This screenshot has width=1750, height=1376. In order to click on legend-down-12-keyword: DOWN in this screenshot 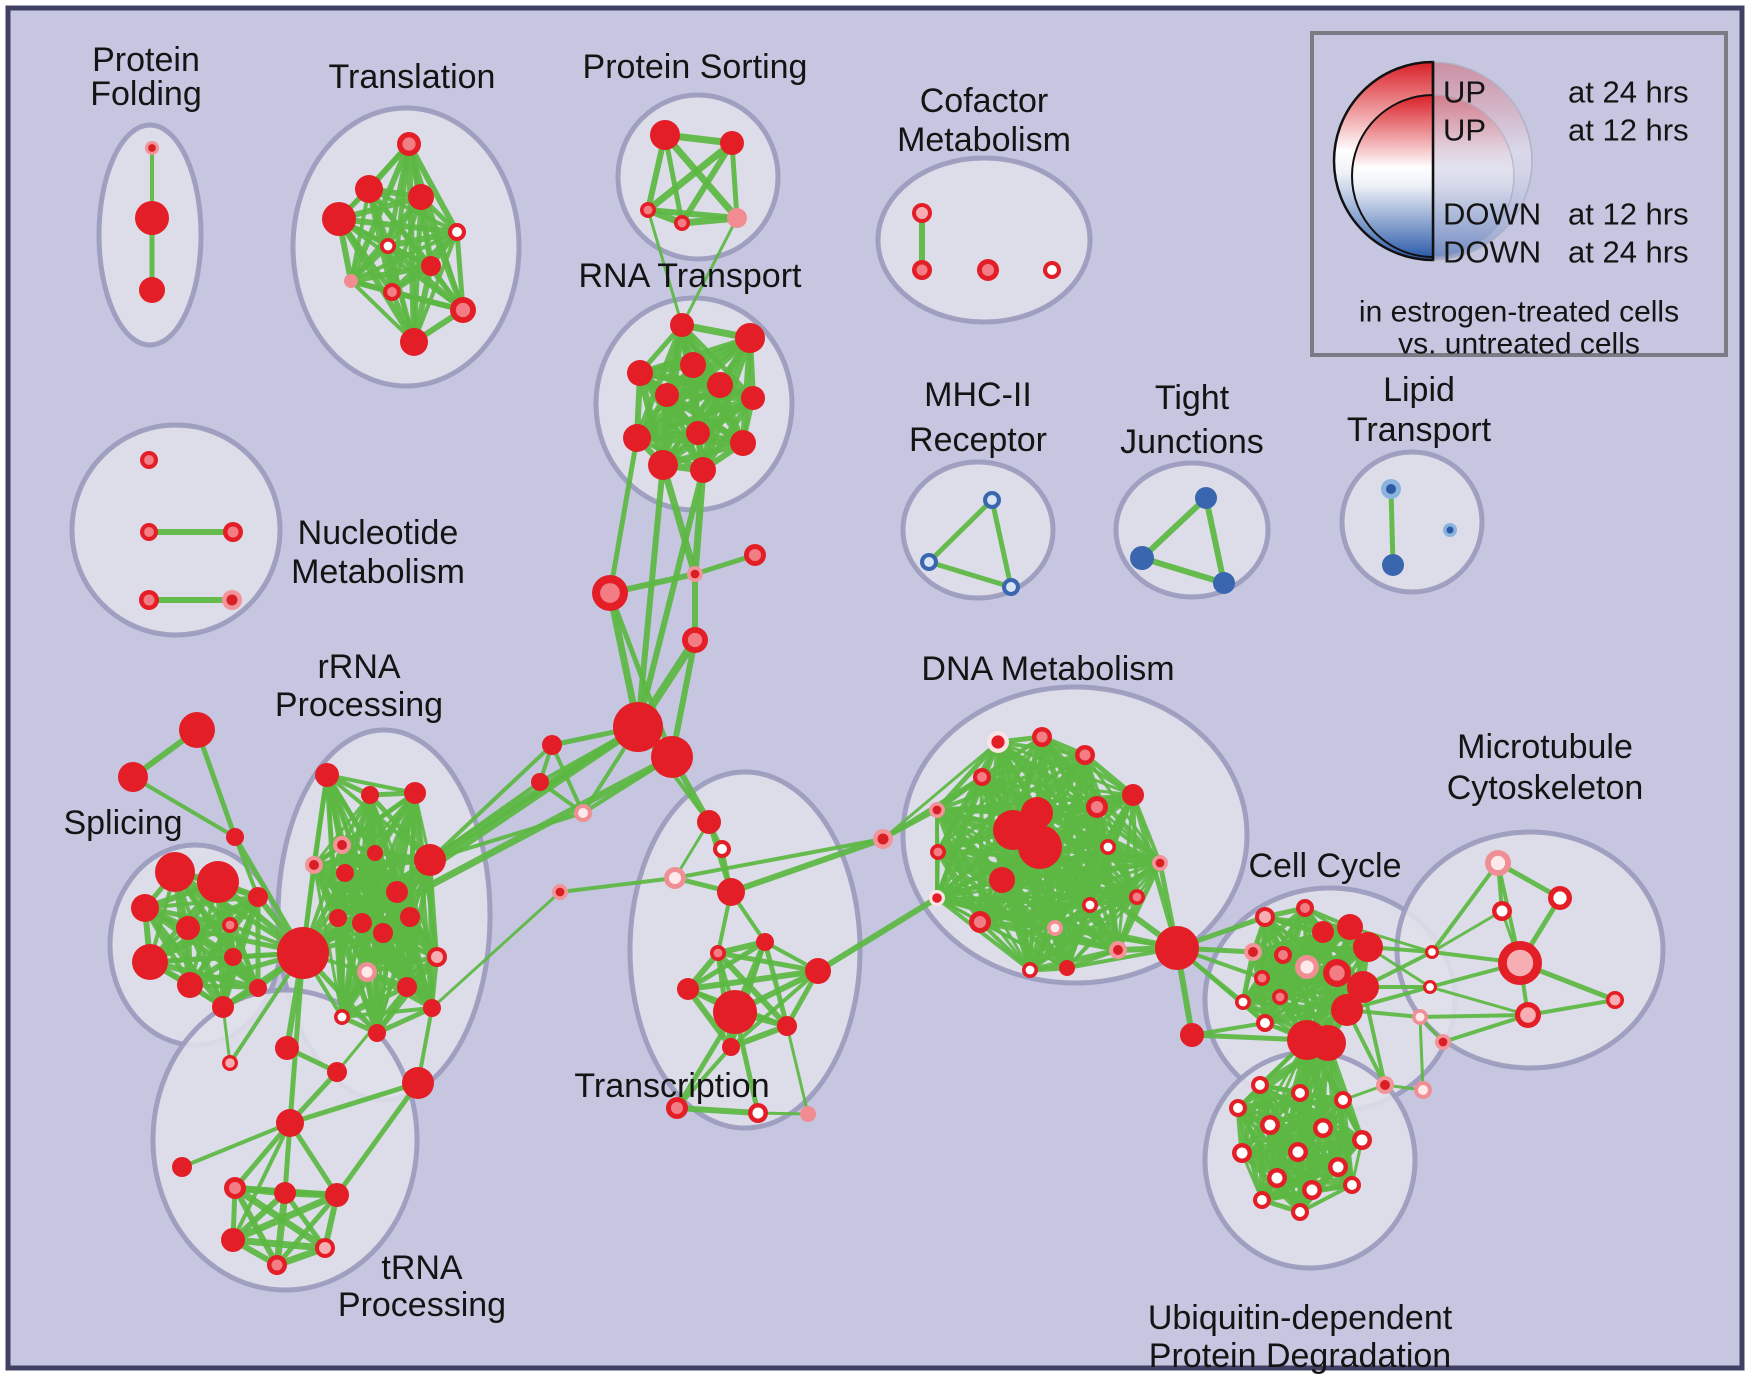, I will do `click(1492, 214)`.